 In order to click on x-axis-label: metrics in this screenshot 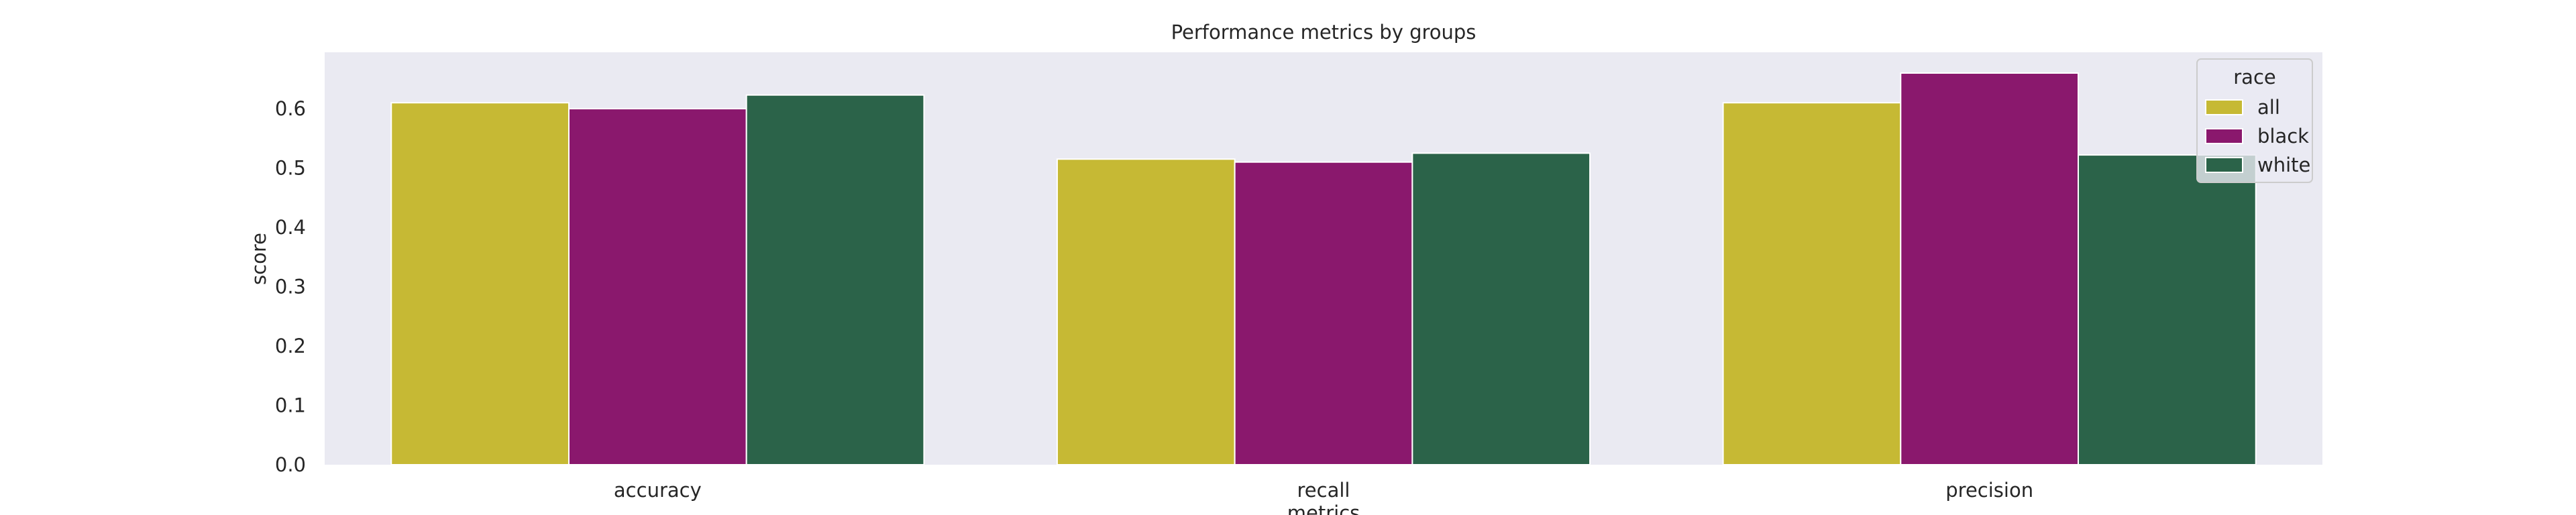, I will do `click(1323, 508)`.